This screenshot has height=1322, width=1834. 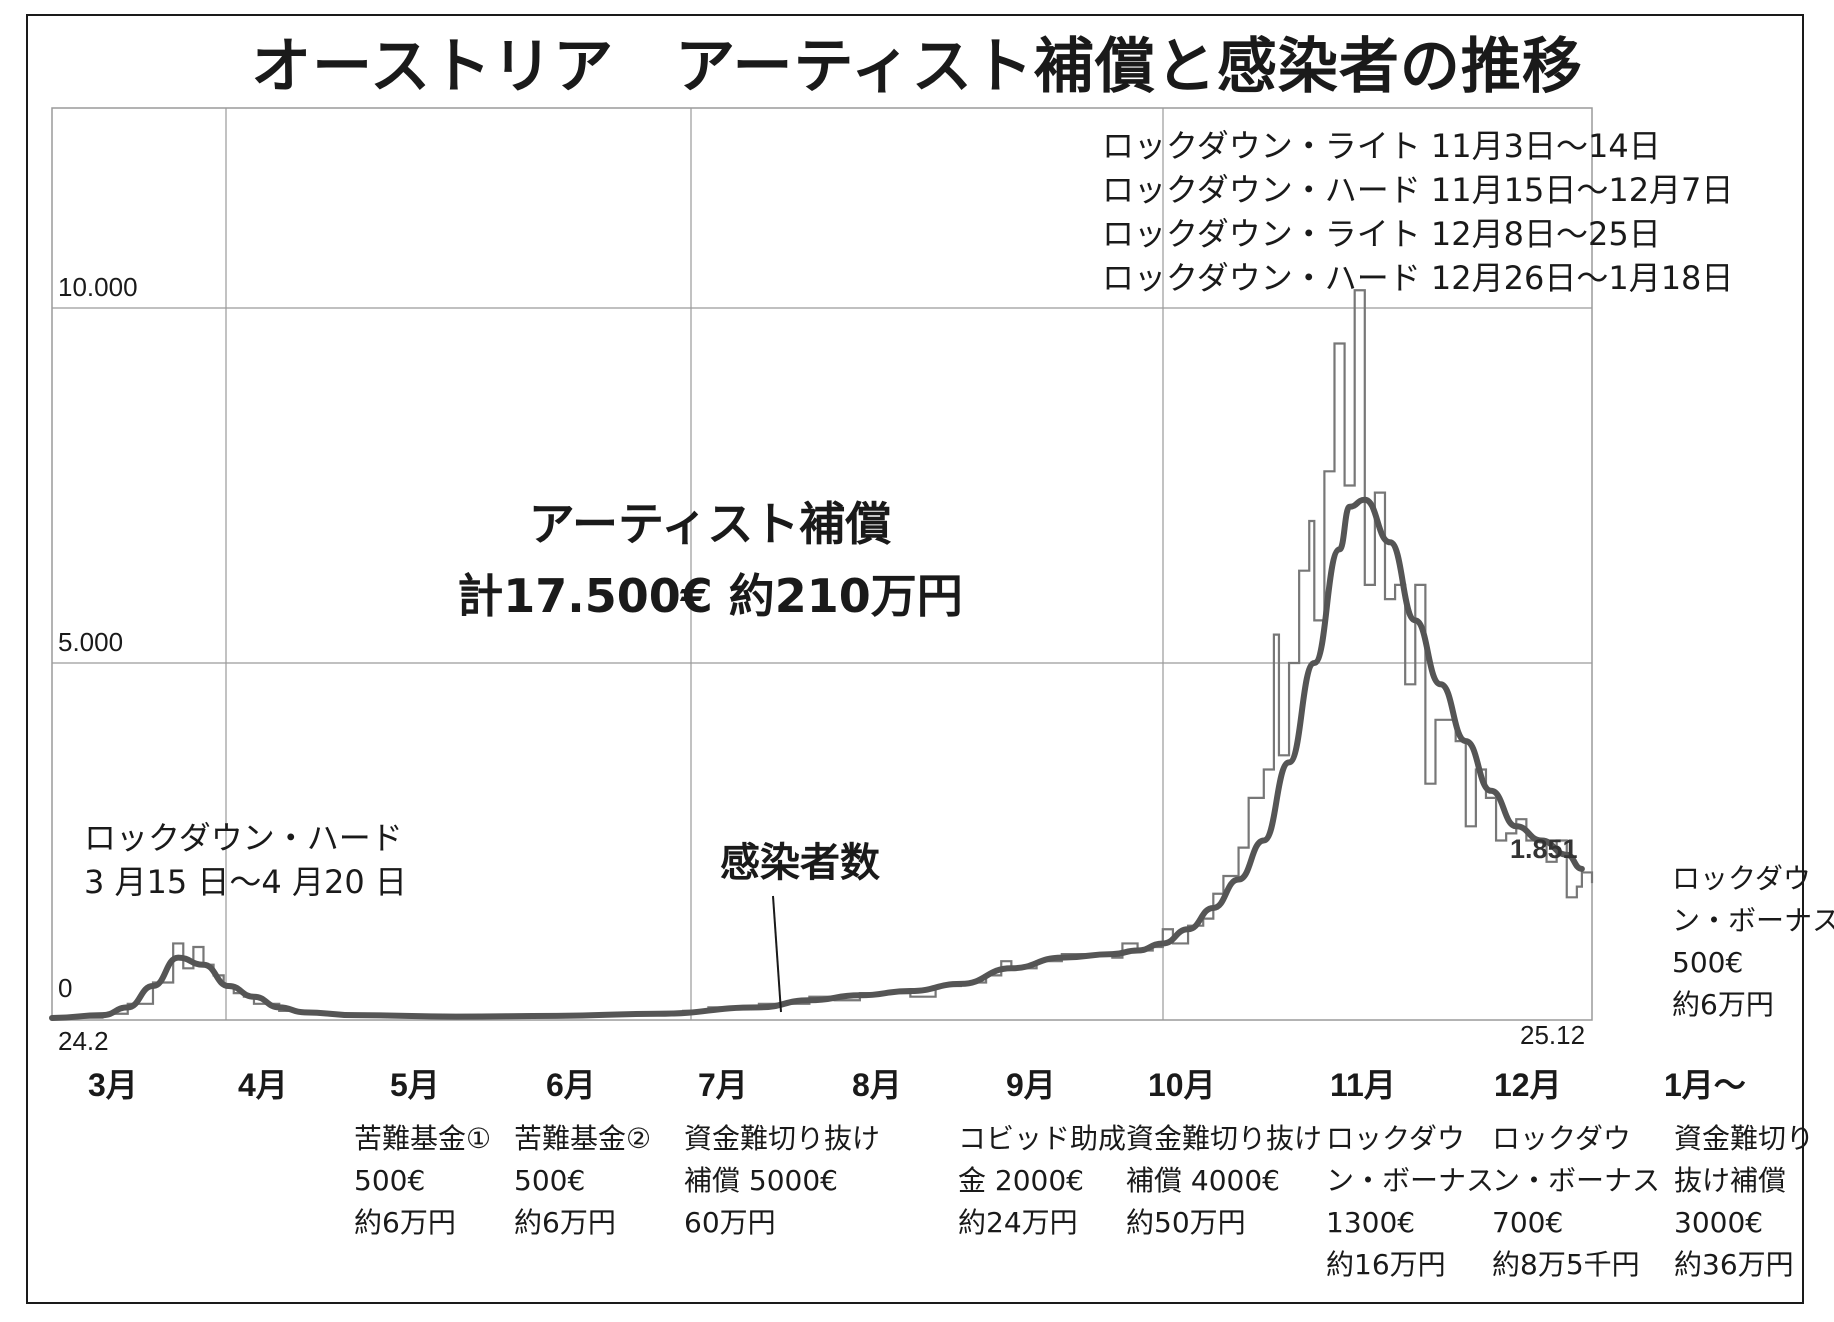 What do you see at coordinates (423, 1180) in the screenshot?
I see `compensation-block-1: 苦難基金① 500€ 約6万円` at bounding box center [423, 1180].